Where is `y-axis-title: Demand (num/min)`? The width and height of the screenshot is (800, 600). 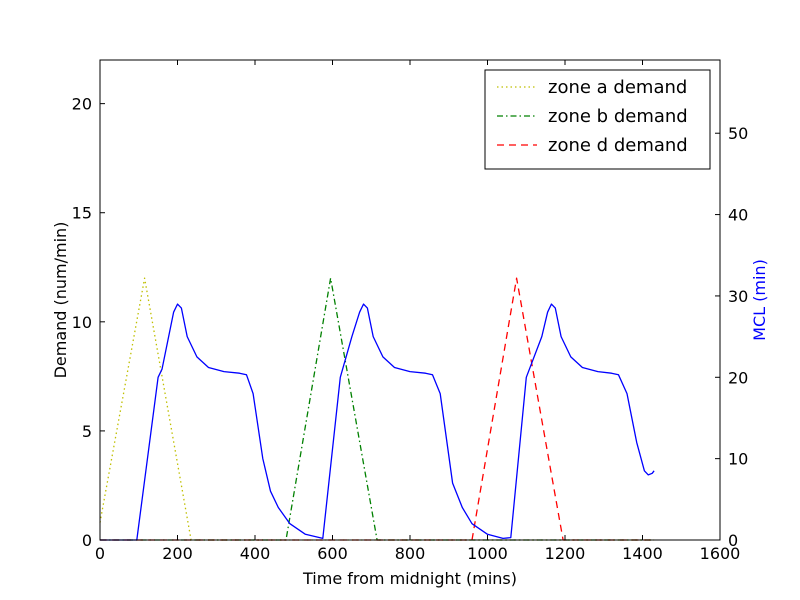
y-axis-title: Demand (num/min) is located at coordinates (60, 300).